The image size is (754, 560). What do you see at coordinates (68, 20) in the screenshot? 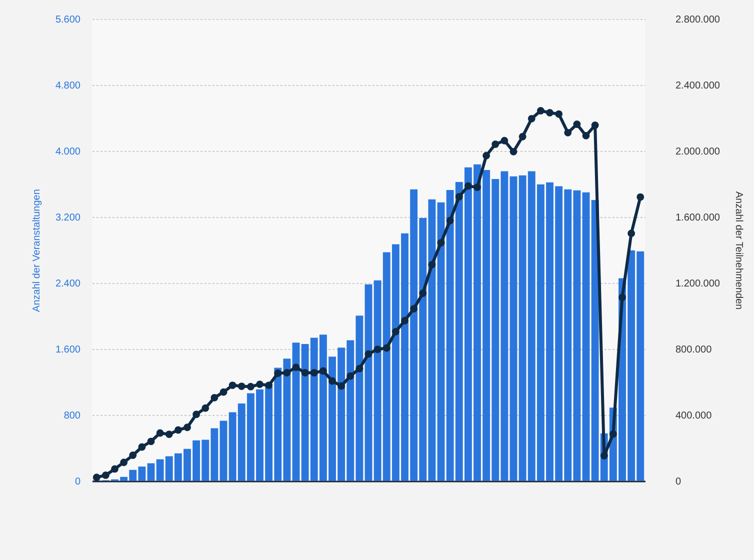
I see `y-tick-label: 5.600` at bounding box center [68, 20].